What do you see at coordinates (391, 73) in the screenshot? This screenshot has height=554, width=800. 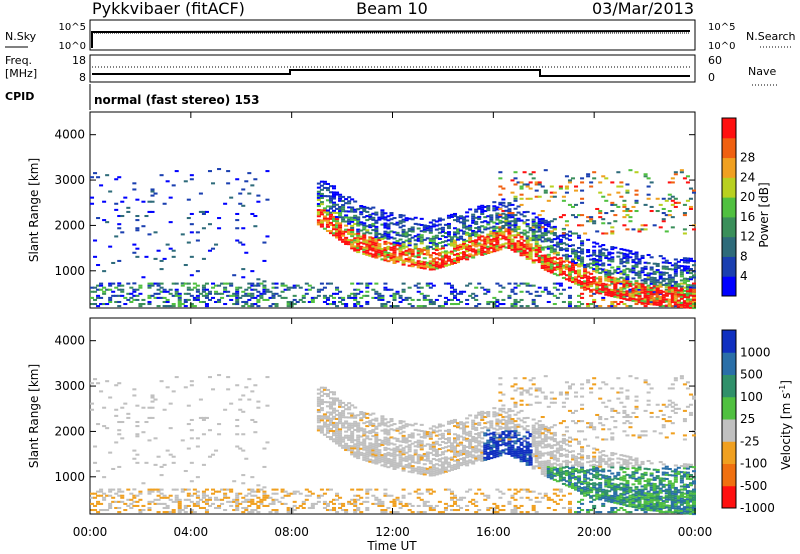 I see `freq-trace` at bounding box center [391, 73].